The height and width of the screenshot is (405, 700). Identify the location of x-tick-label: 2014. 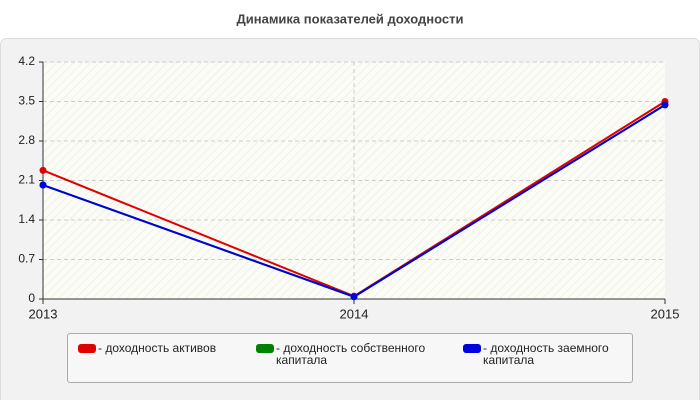
(354, 313).